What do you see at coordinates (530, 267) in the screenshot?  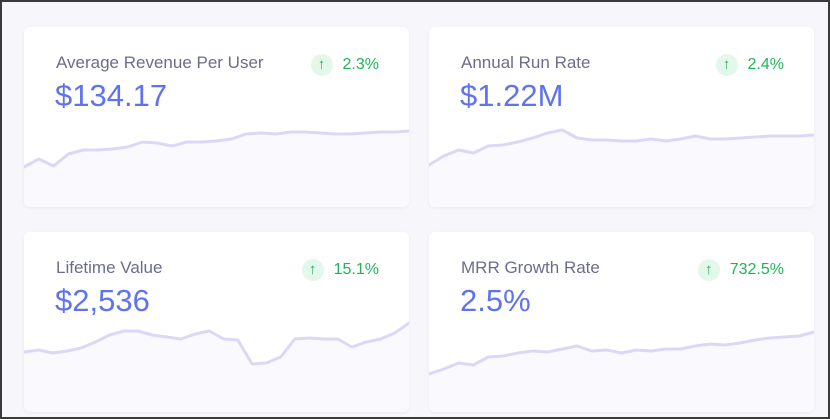 I see `metric-title: MRR Growth Rate` at bounding box center [530, 267].